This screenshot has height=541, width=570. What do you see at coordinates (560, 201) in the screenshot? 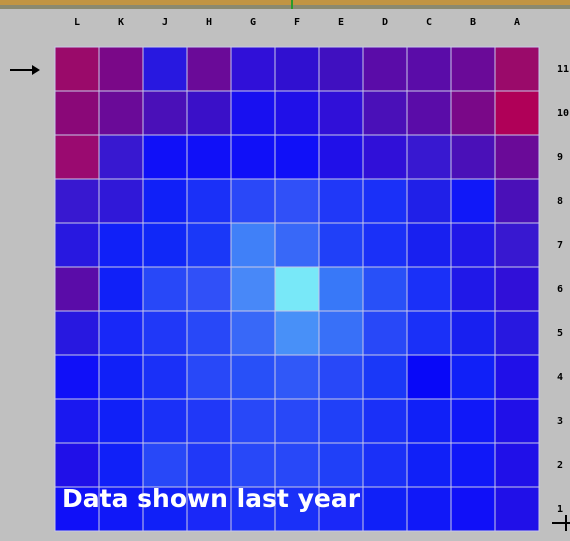
I see `row-label: 8` at bounding box center [560, 201].